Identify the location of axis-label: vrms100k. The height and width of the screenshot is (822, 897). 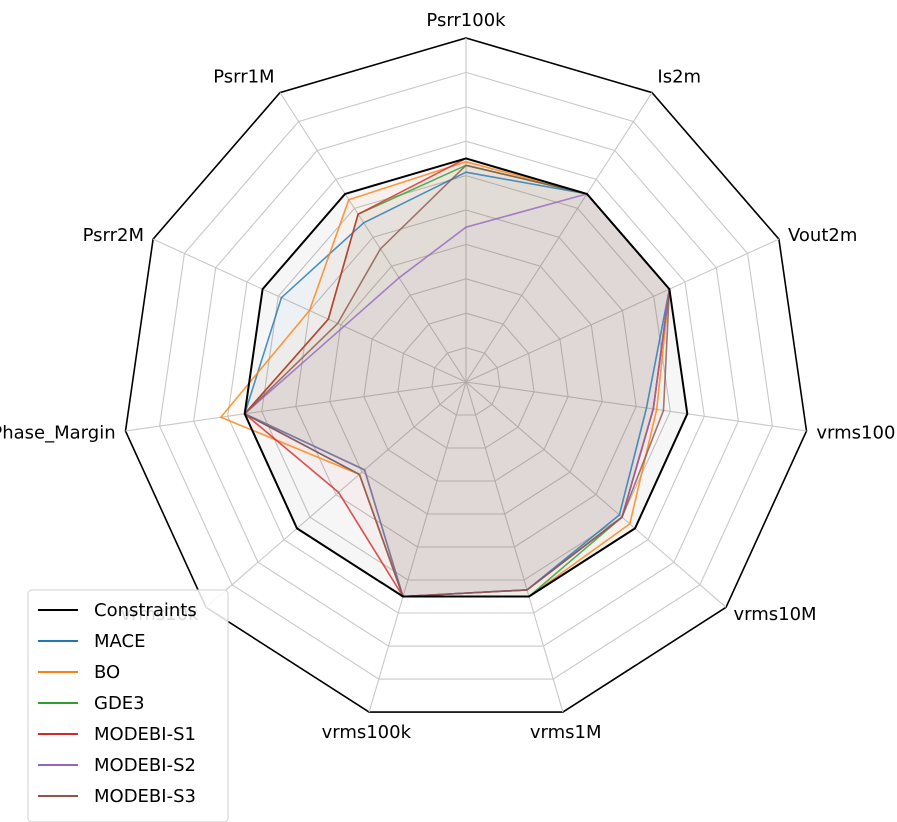
(367, 732).